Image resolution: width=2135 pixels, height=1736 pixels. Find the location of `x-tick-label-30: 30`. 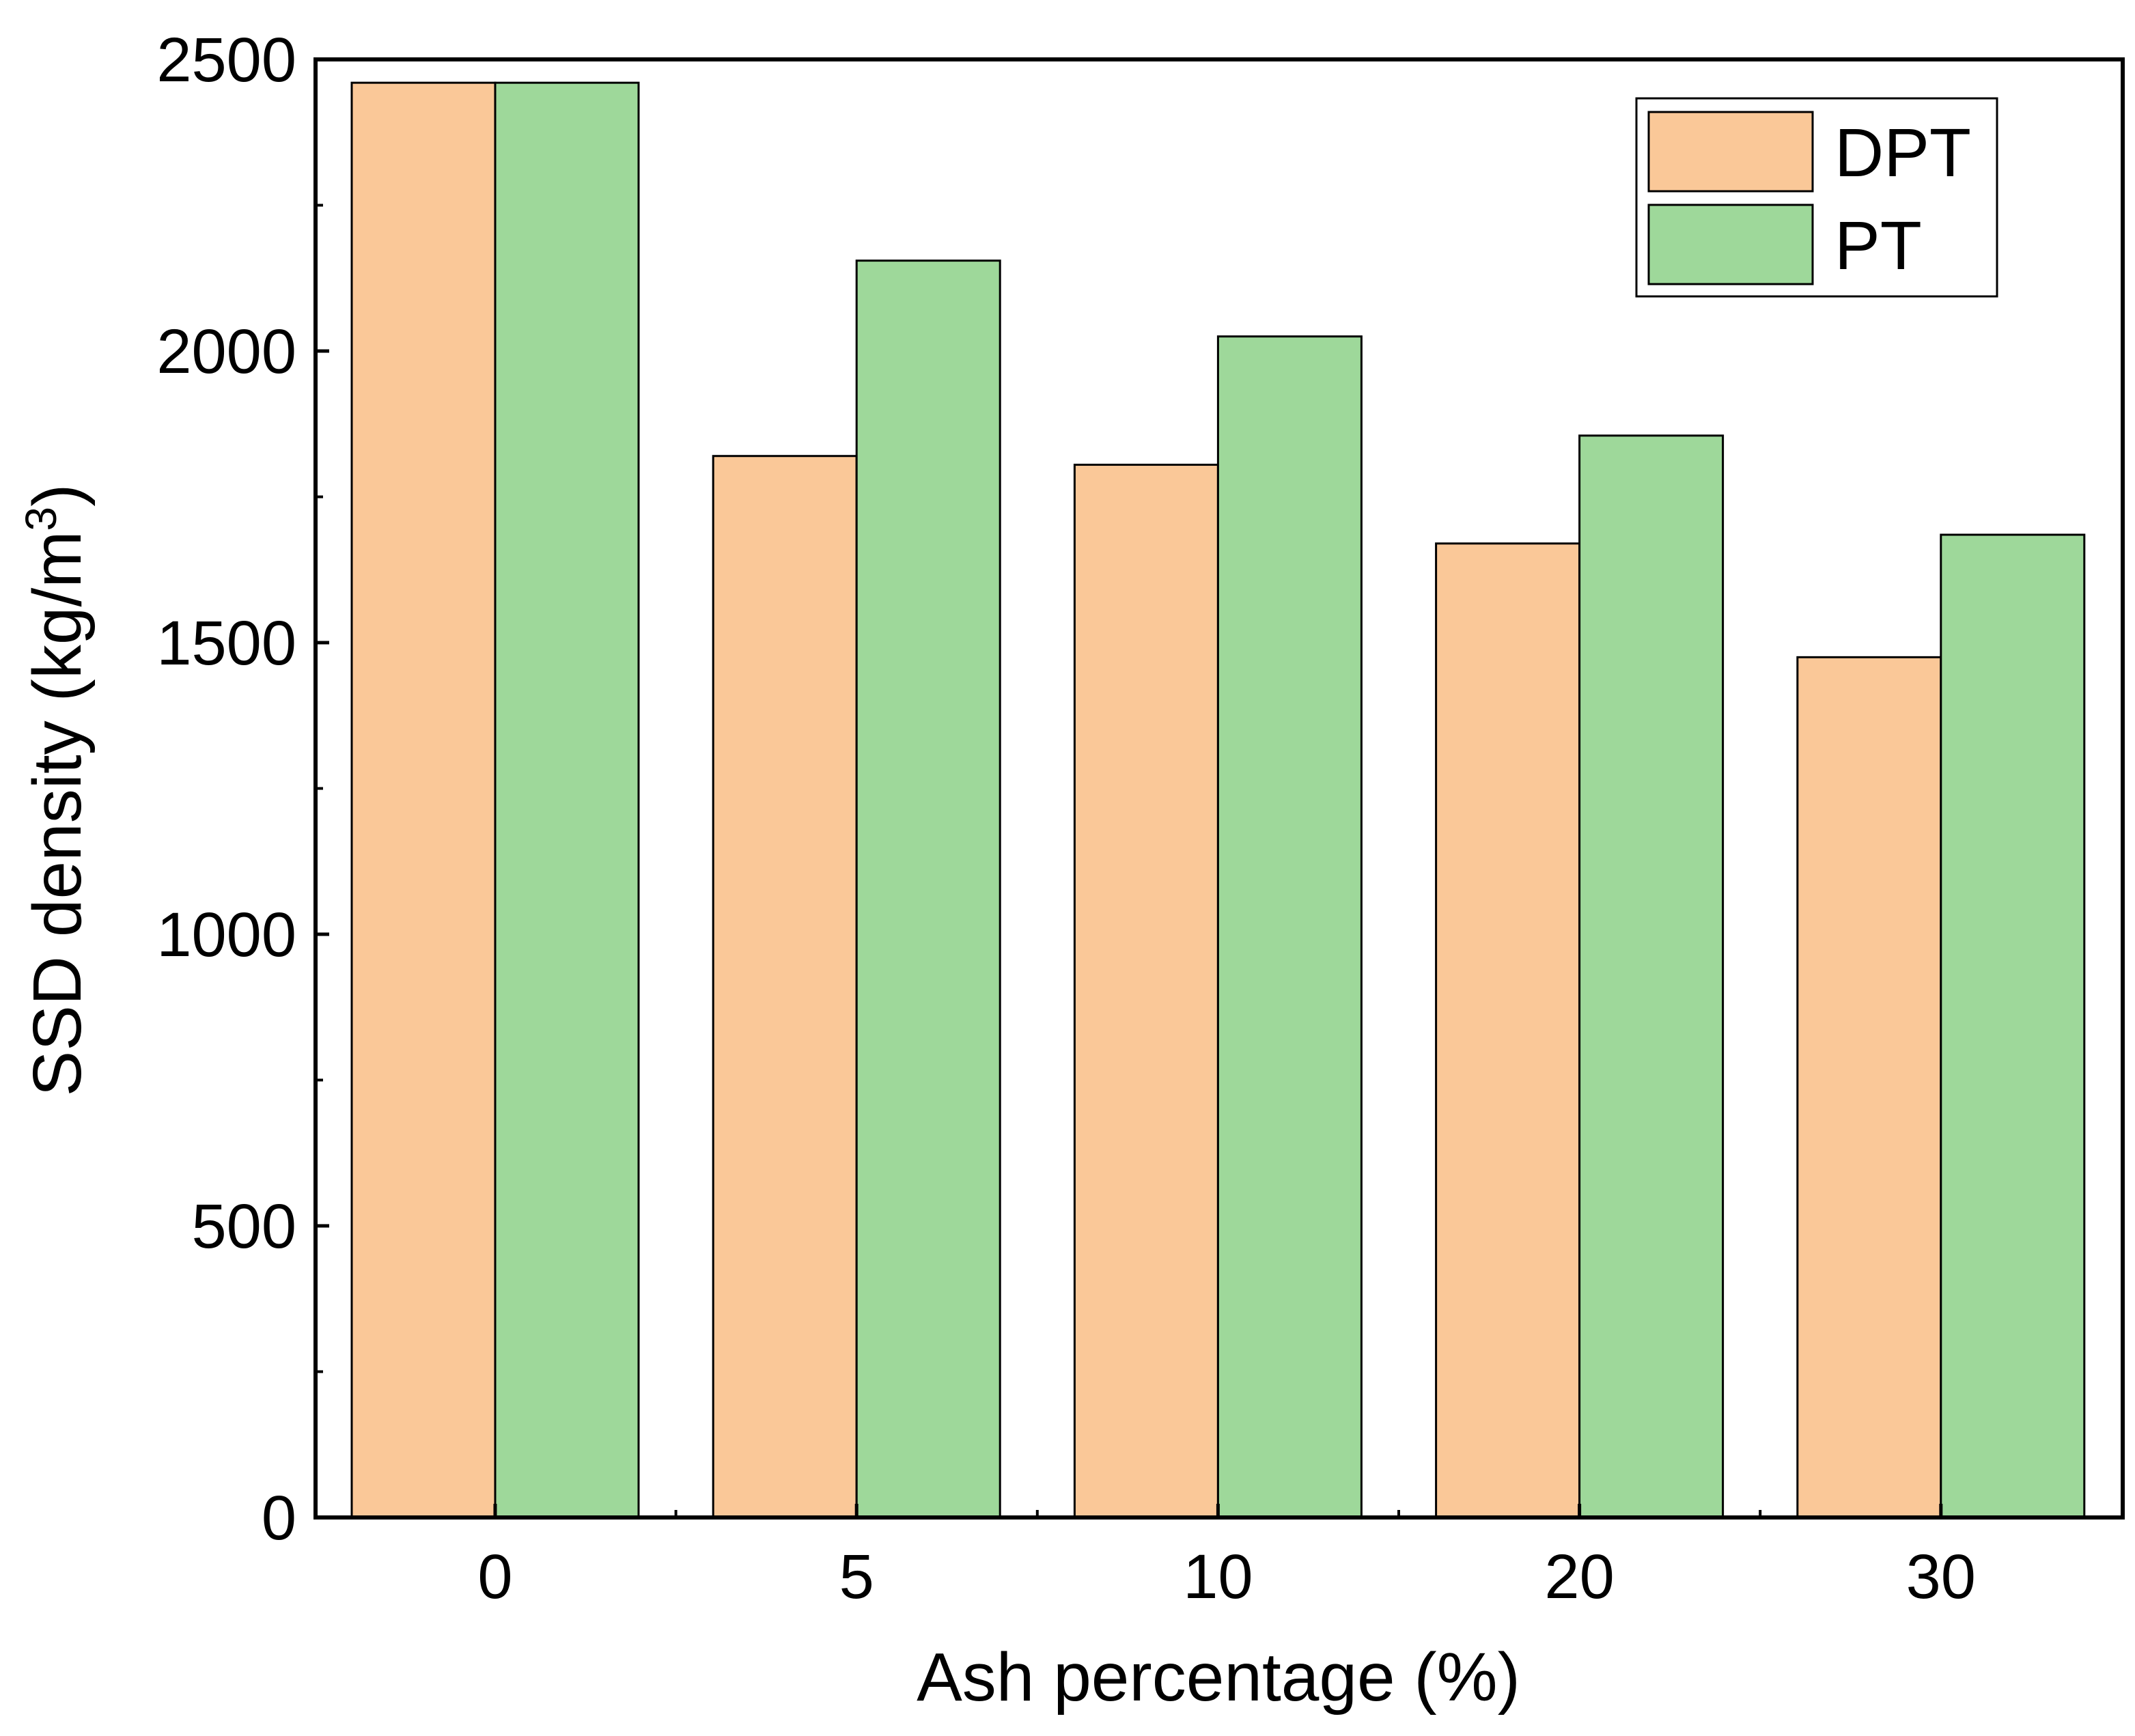

x-tick-label-30: 30 is located at coordinates (1941, 1577).